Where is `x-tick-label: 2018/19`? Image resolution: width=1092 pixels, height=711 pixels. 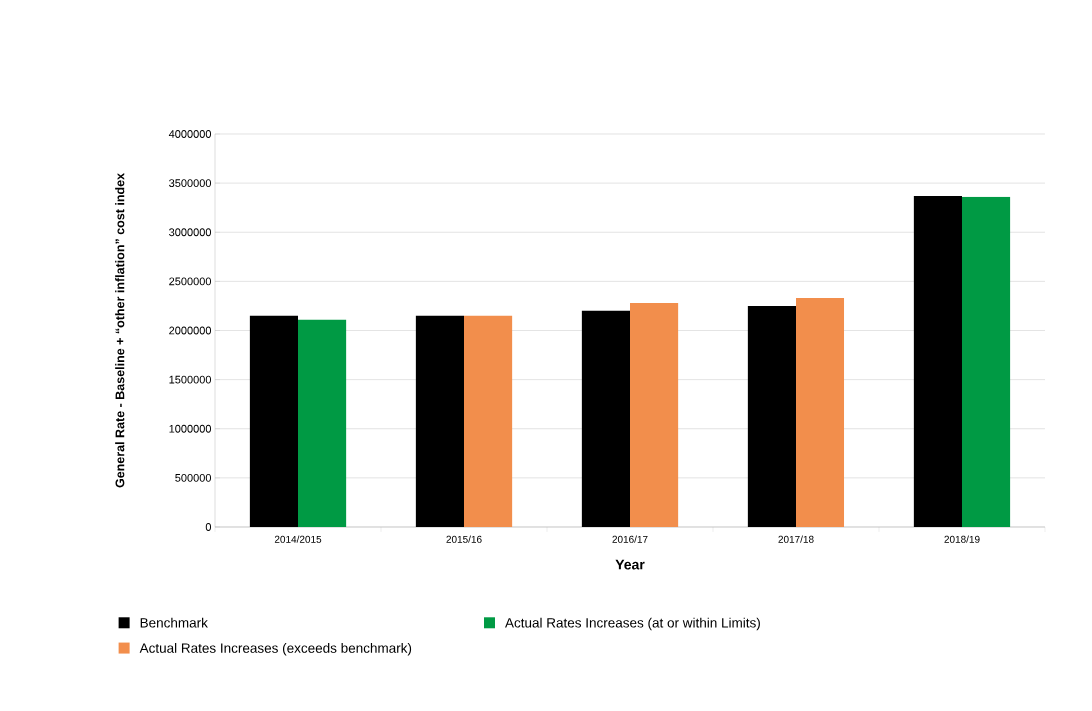 x-tick-label: 2018/19 is located at coordinates (962, 539).